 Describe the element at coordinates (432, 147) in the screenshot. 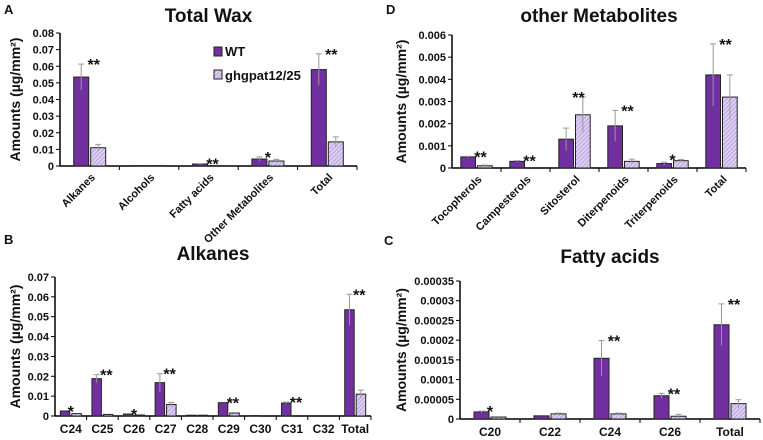

I see `y-tick-label: 0.001` at that location.